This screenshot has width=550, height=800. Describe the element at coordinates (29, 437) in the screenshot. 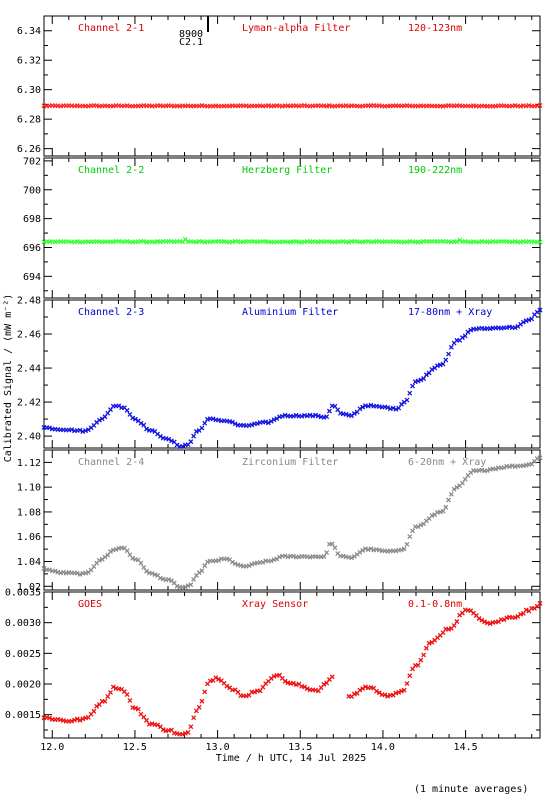

I see `y-tick-label: 2.40` at that location.